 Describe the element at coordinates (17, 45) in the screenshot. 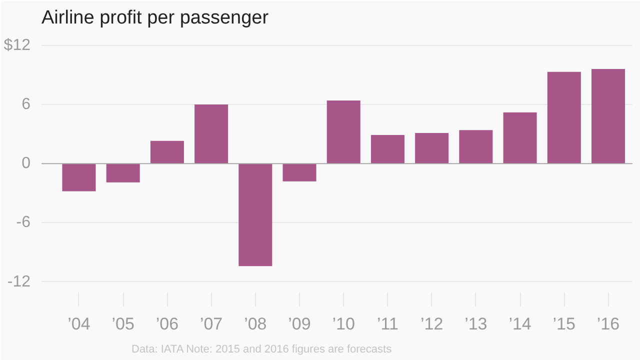

I see `y-tick-label: $12` at that location.